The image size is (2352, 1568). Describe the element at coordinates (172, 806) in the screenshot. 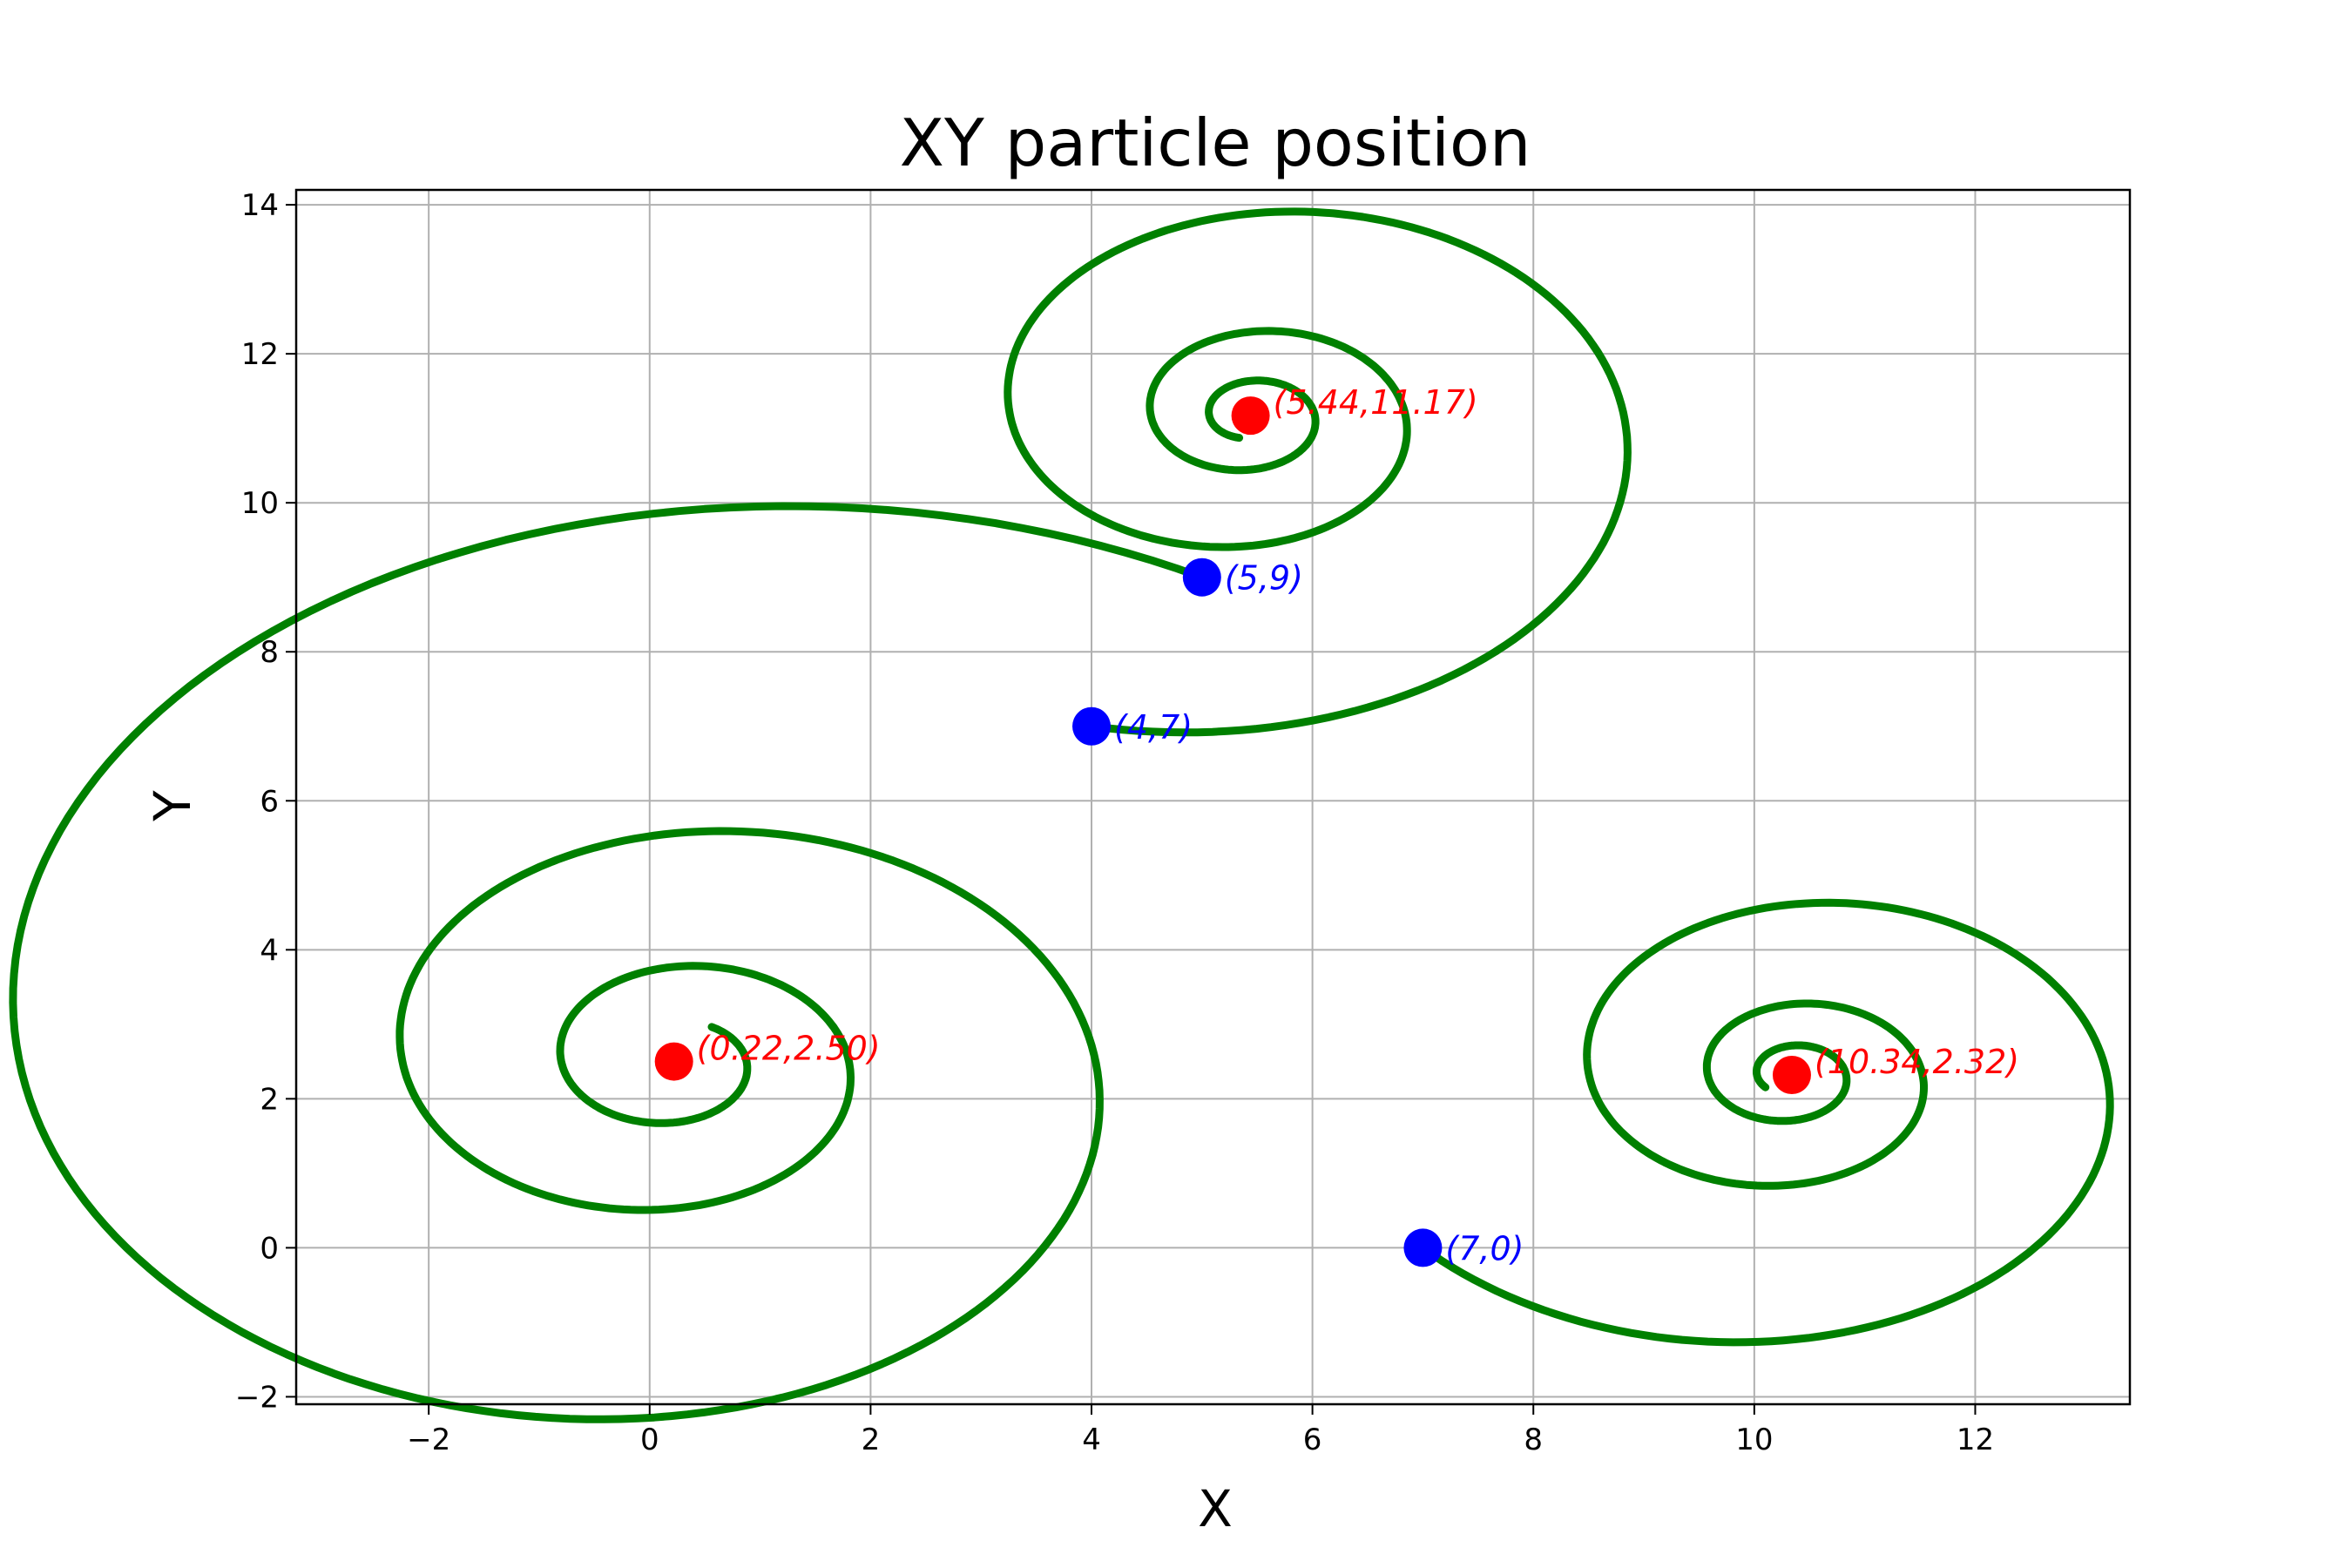

I see `y-axis-label: Y` at that location.